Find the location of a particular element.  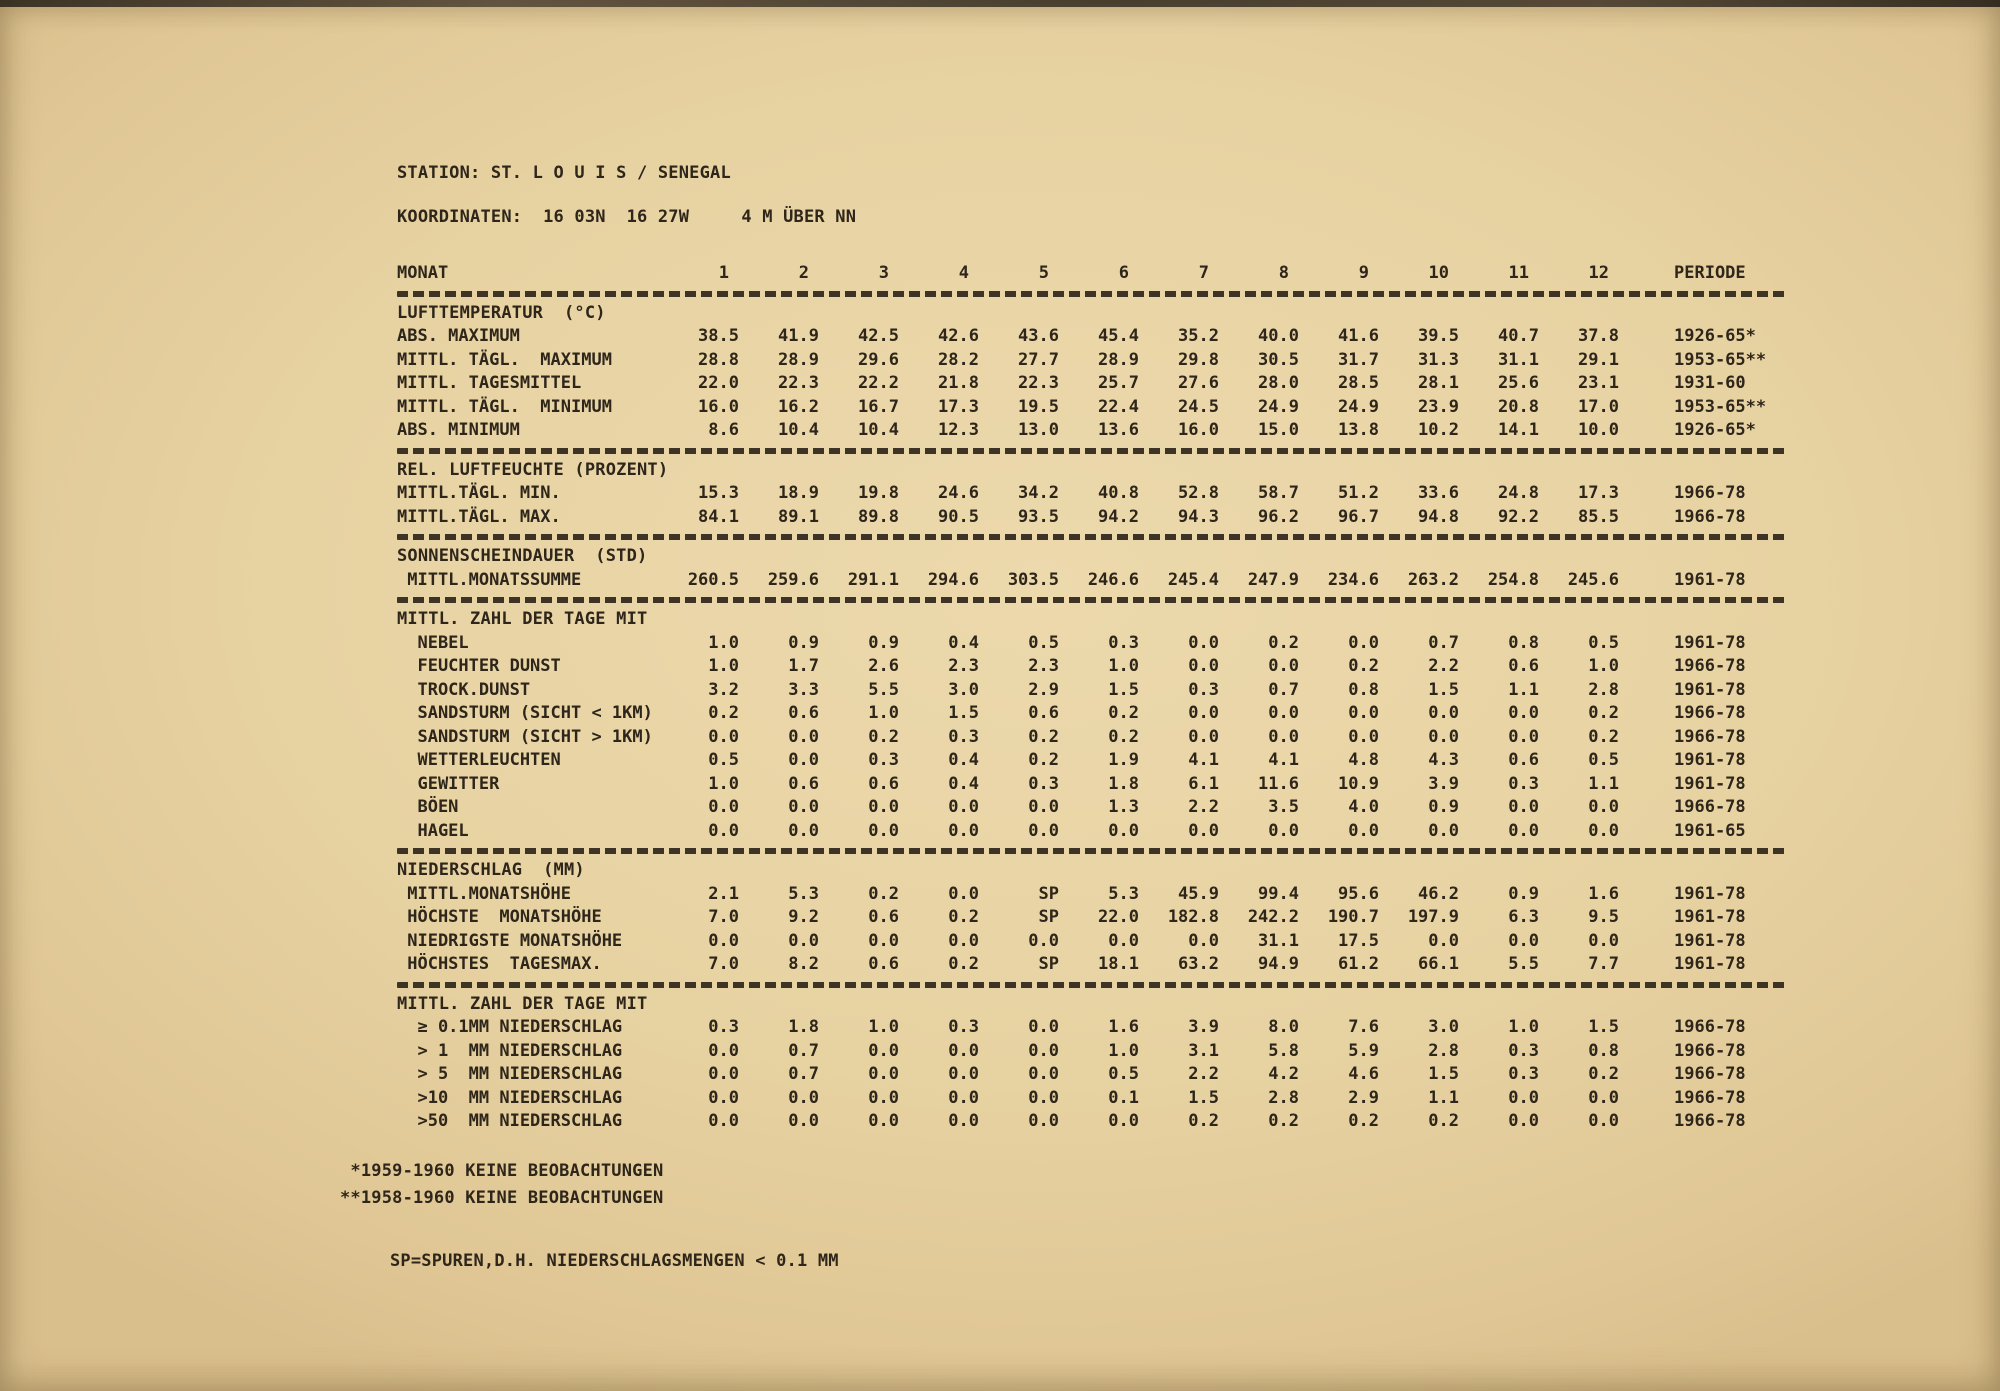

value-cell: 28.2 is located at coordinates (958, 359).